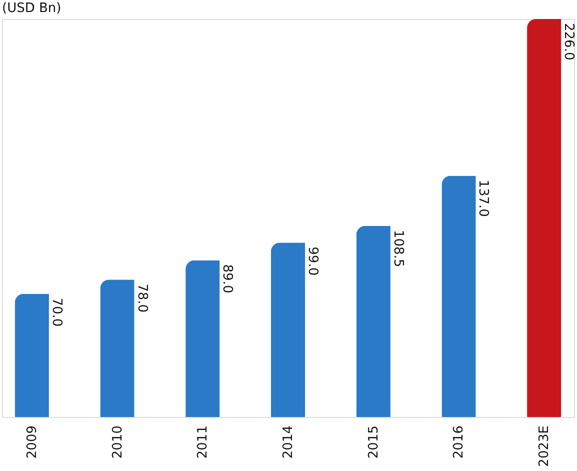 The height and width of the screenshot is (471, 577). I want to click on chart-title: (USD Bn), so click(32, 8).